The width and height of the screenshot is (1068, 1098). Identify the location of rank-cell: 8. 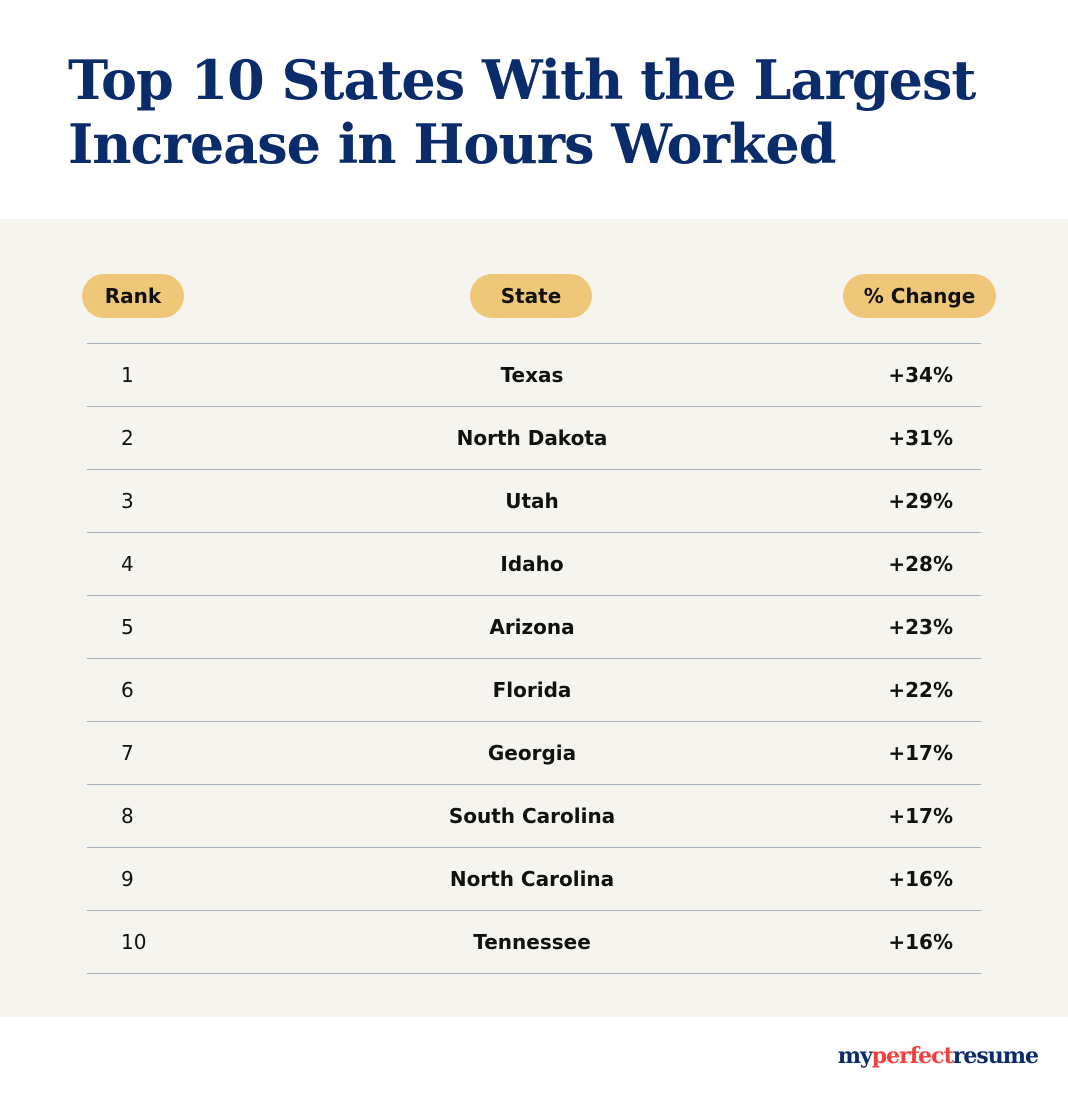
(127, 816).